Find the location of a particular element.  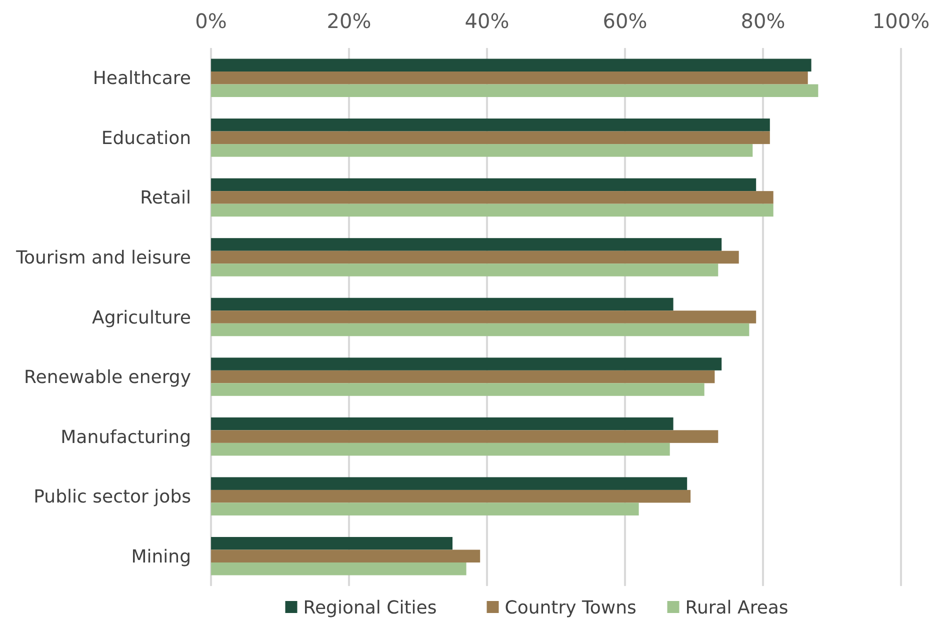

y-tick-label: Manufacturing is located at coordinates (125, 437).